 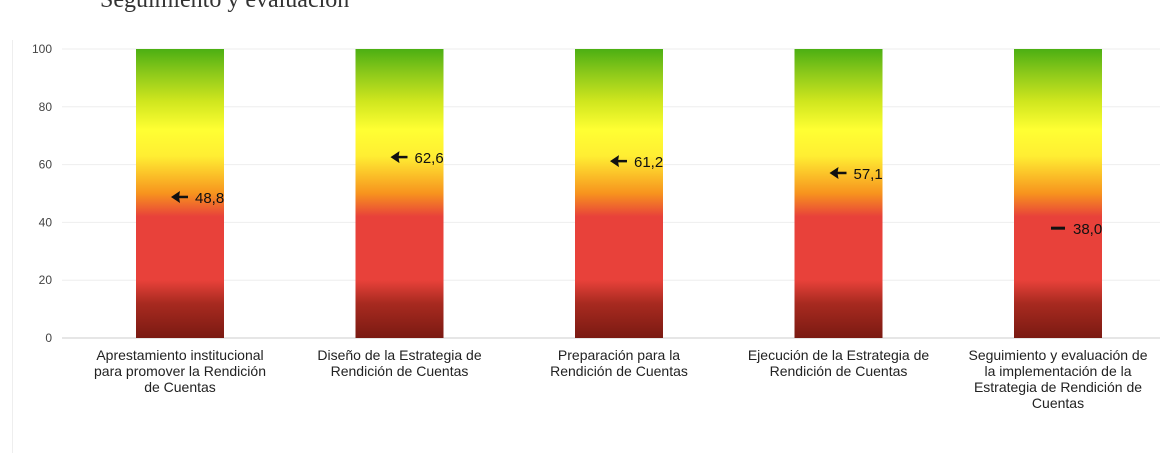 I want to click on category-label-line: Aprestamiento institucional, so click(x=179, y=355).